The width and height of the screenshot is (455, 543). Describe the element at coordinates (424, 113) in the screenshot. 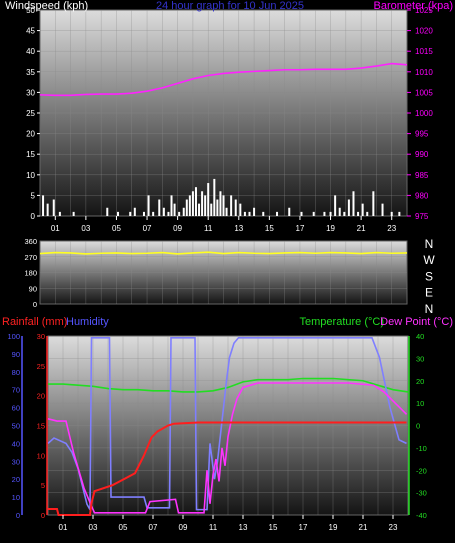

I see `barometer-tick-label: 1000` at that location.